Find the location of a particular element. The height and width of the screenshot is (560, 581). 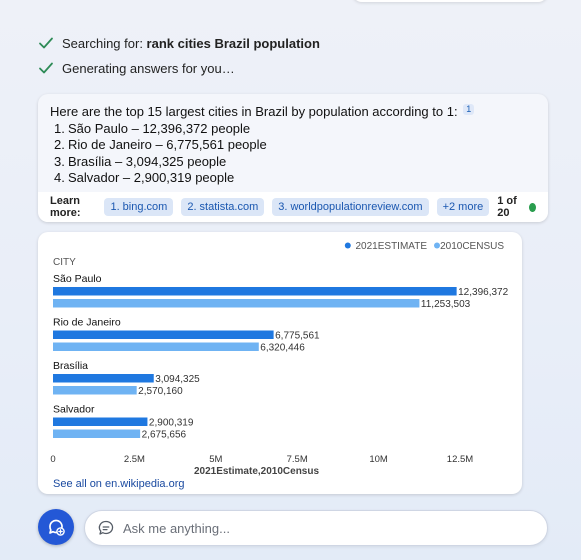

data-label: 12,396,372 is located at coordinates (483, 292).